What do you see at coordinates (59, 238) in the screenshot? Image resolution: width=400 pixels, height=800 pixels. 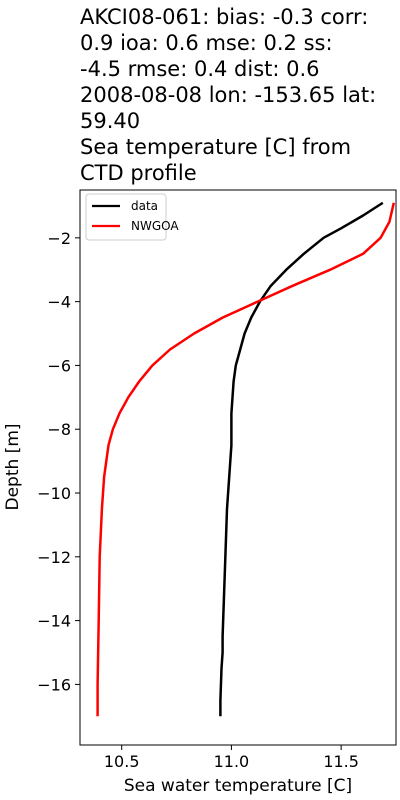 I see `y-tick-label: −2` at bounding box center [59, 238].